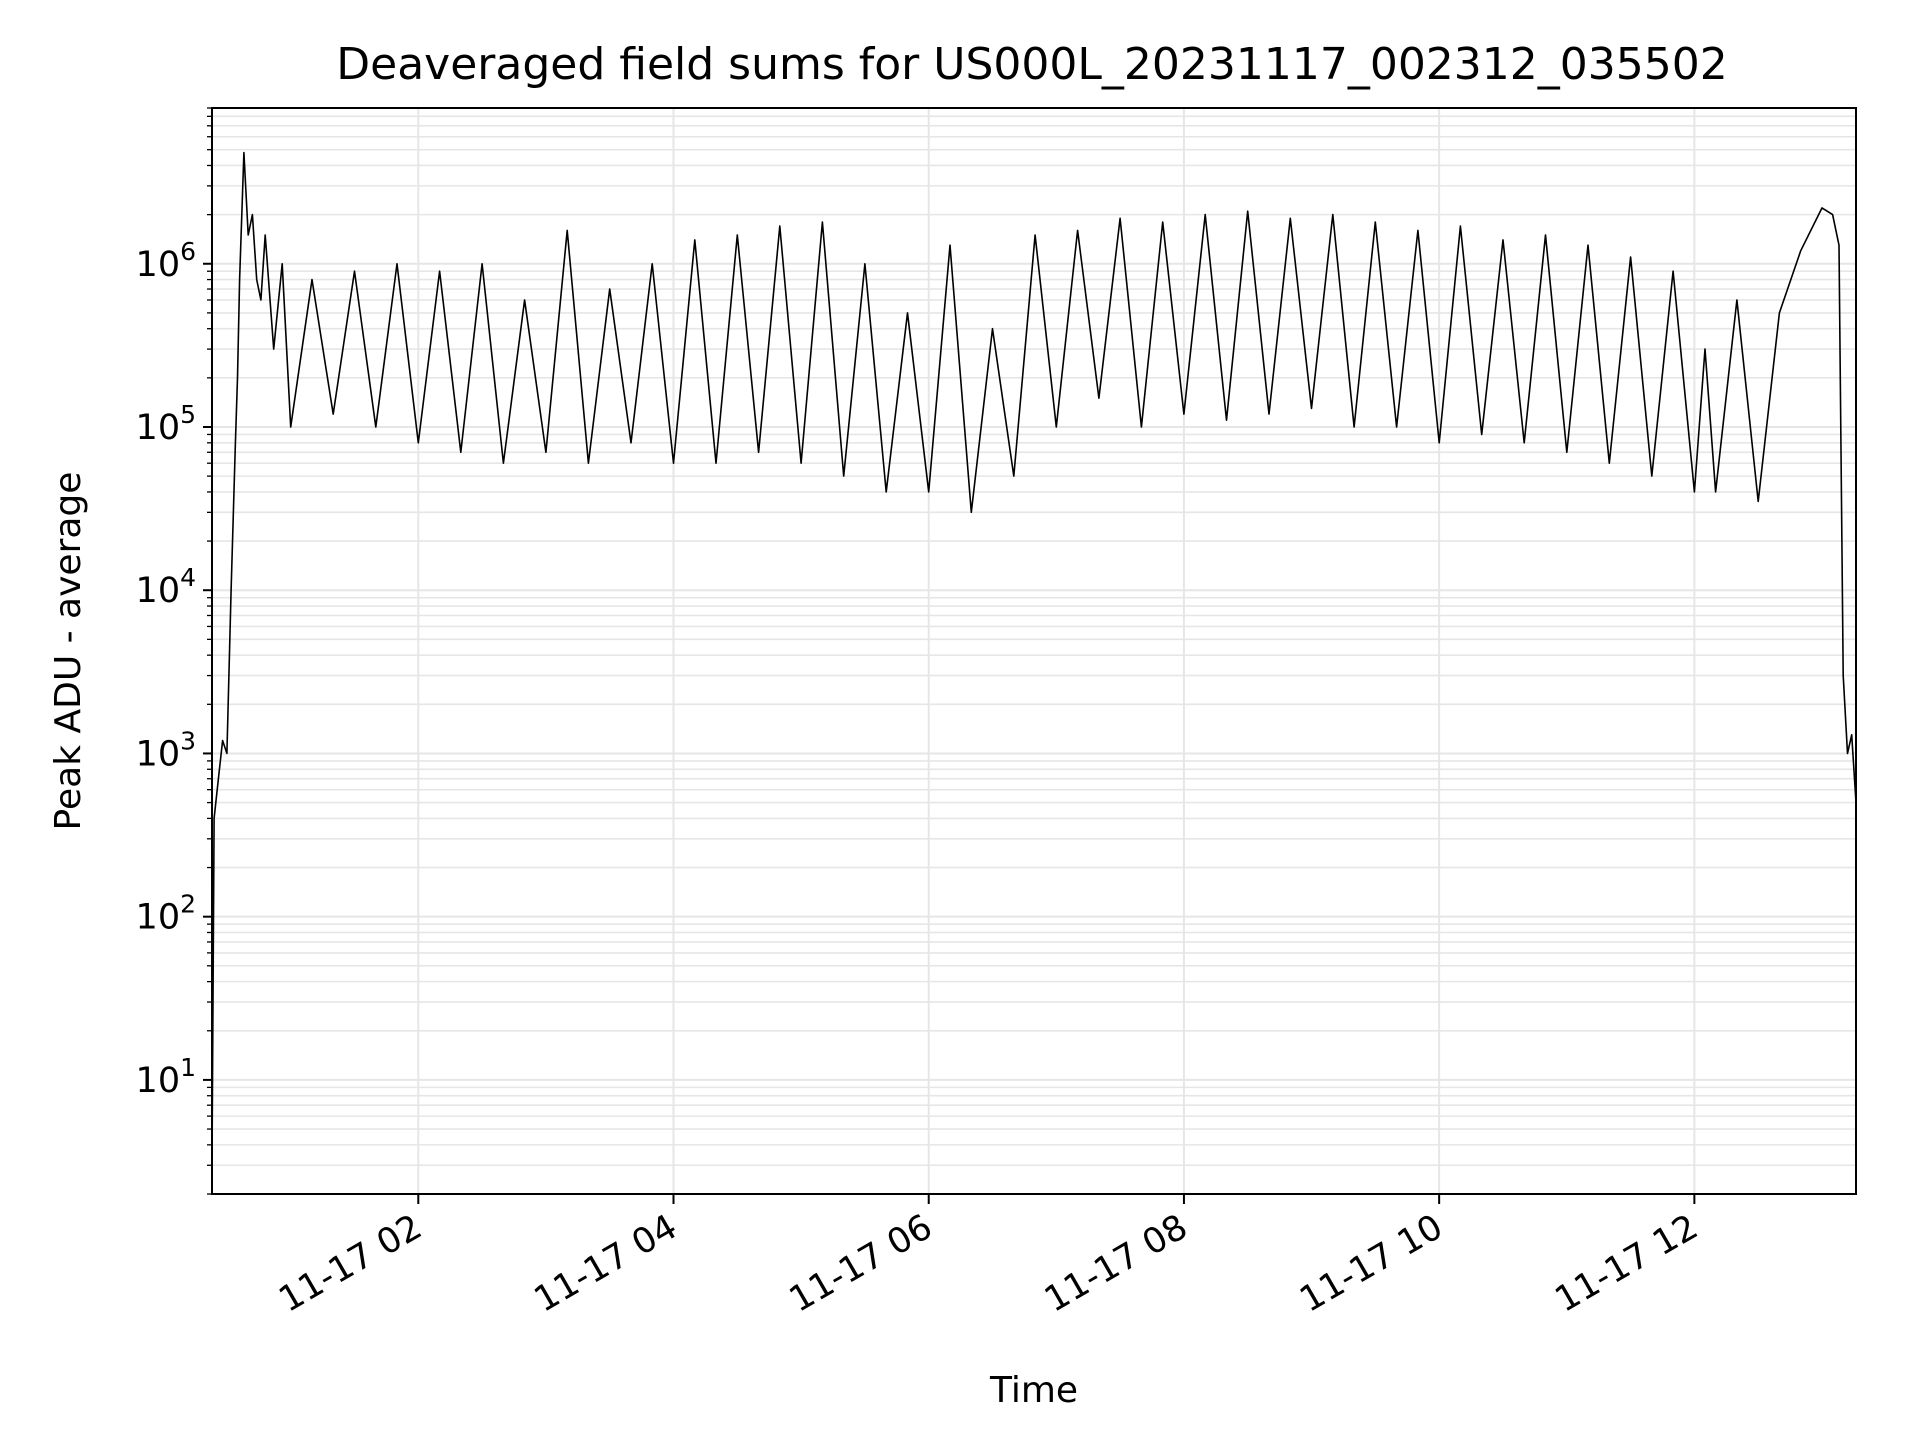 This screenshot has height=1440, width=1920. I want to click on y-tick-label: 10³, so click(166, 750).